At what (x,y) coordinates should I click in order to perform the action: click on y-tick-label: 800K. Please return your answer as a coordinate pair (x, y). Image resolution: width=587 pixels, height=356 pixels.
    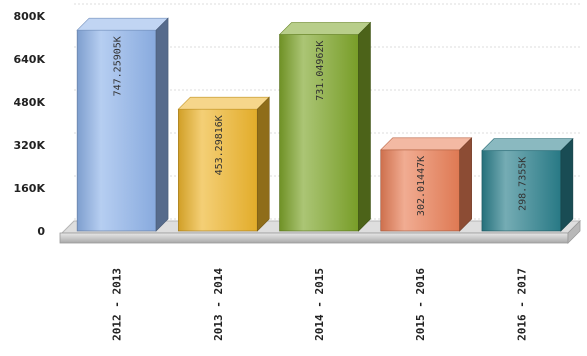
    Looking at the image, I should click on (30, 16).